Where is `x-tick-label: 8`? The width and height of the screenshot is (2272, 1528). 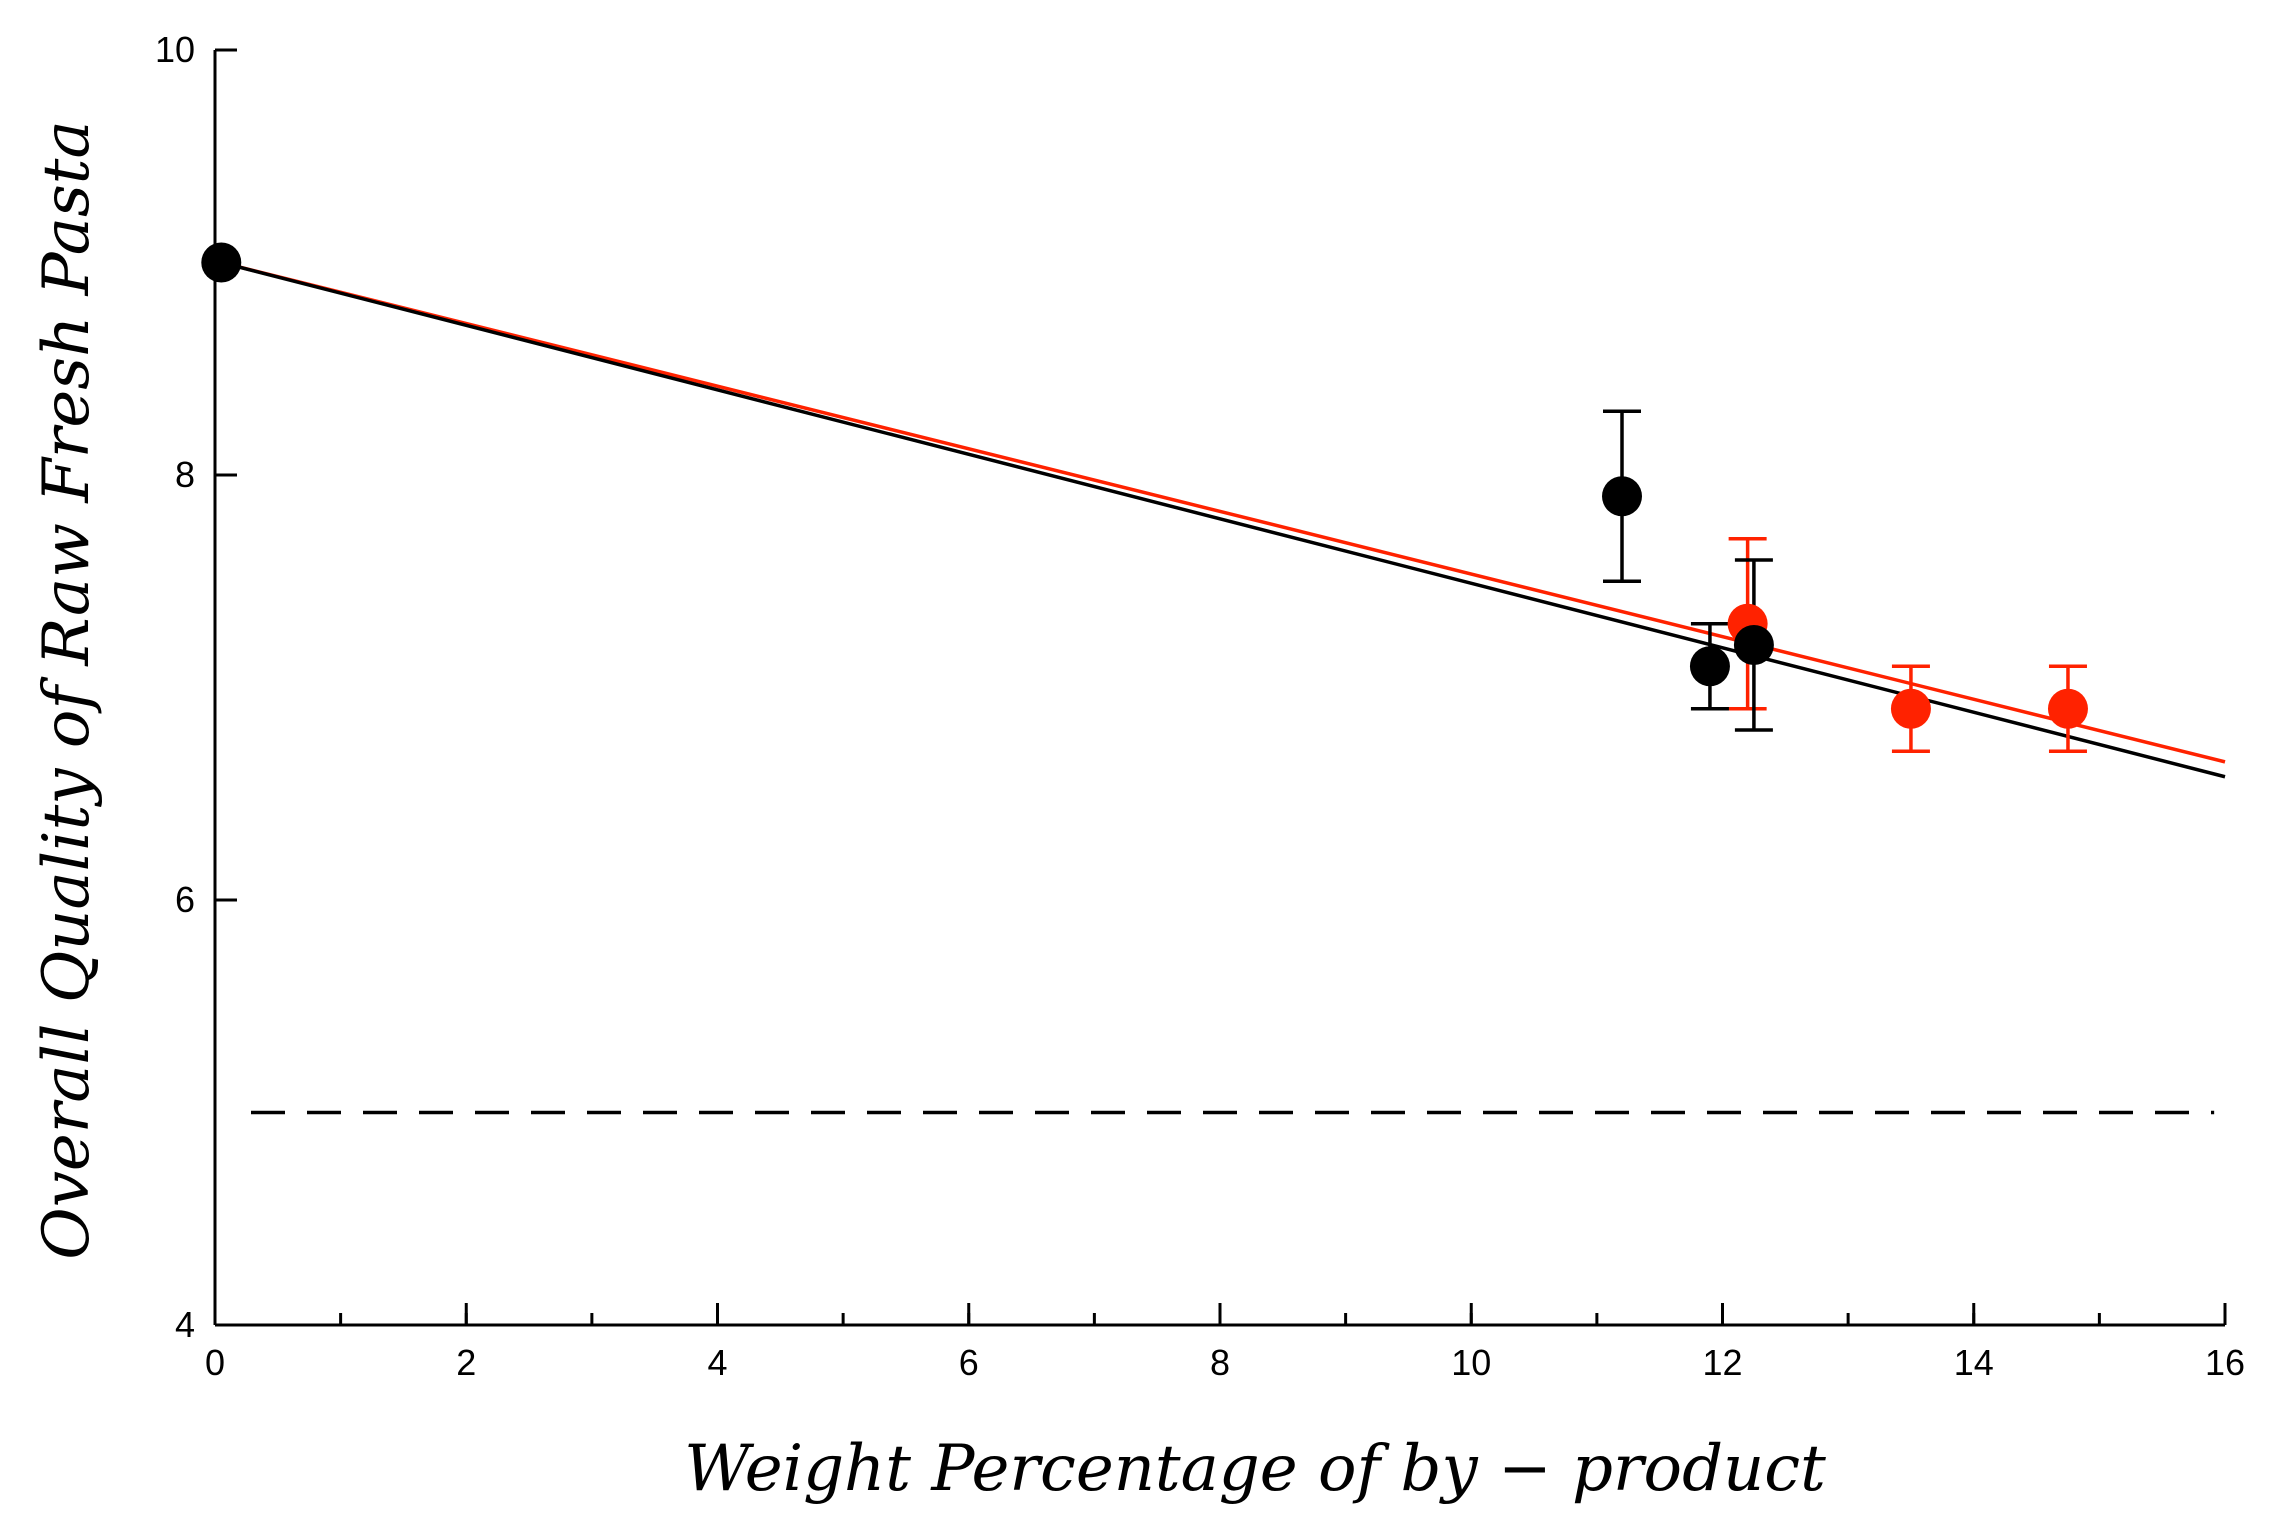 x-tick-label: 8 is located at coordinates (1220, 1362).